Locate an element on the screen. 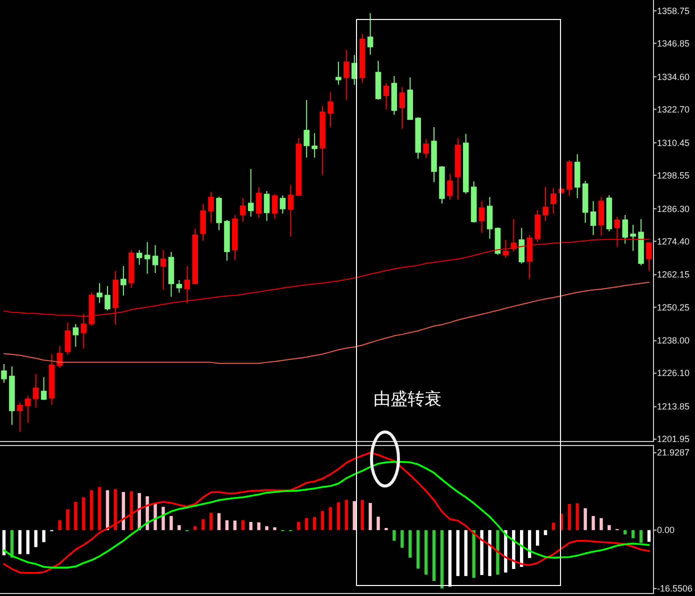 Image resolution: width=695 pixels, height=596 pixels. y-tick-label: 1262.15 is located at coordinates (673, 275).